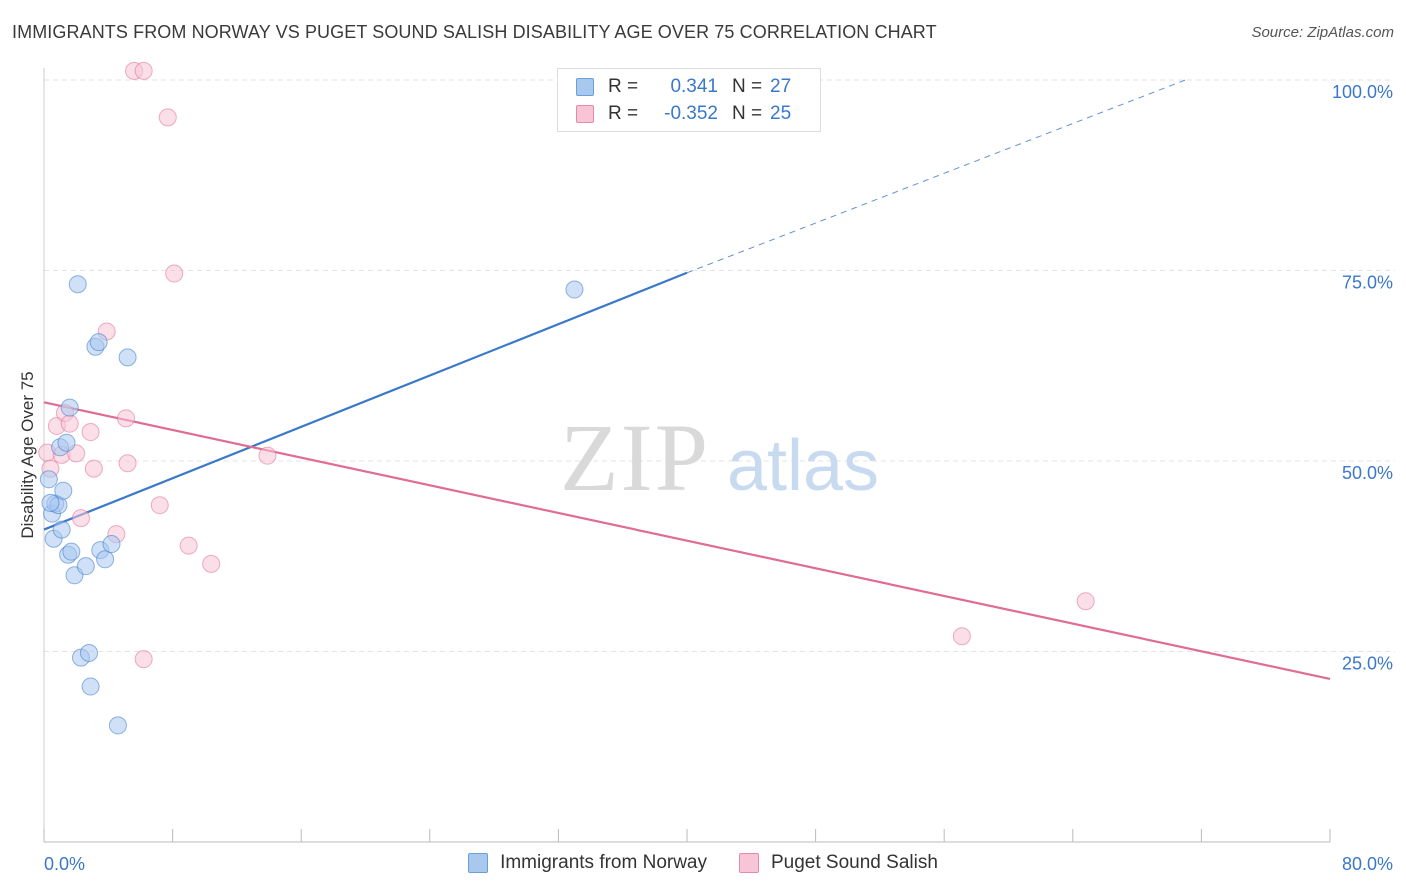 The height and width of the screenshot is (892, 1406). I want to click on legend-r-value: 0.341, so click(694, 86).